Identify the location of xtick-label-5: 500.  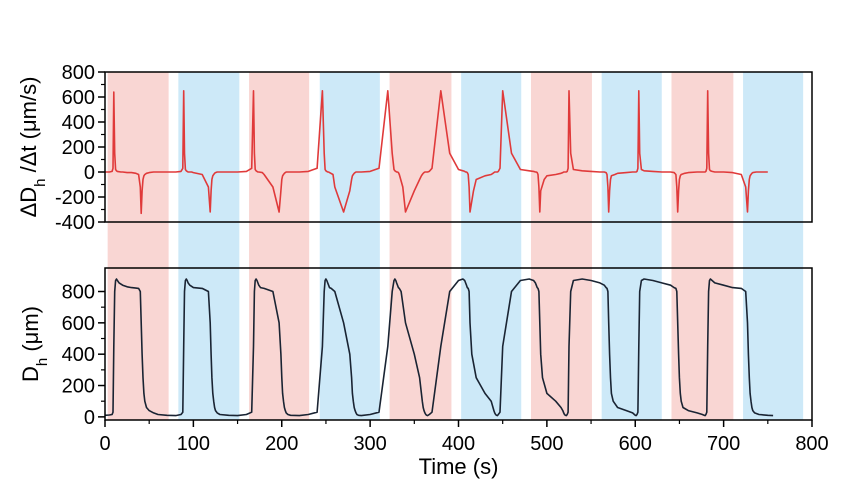
(546, 444).